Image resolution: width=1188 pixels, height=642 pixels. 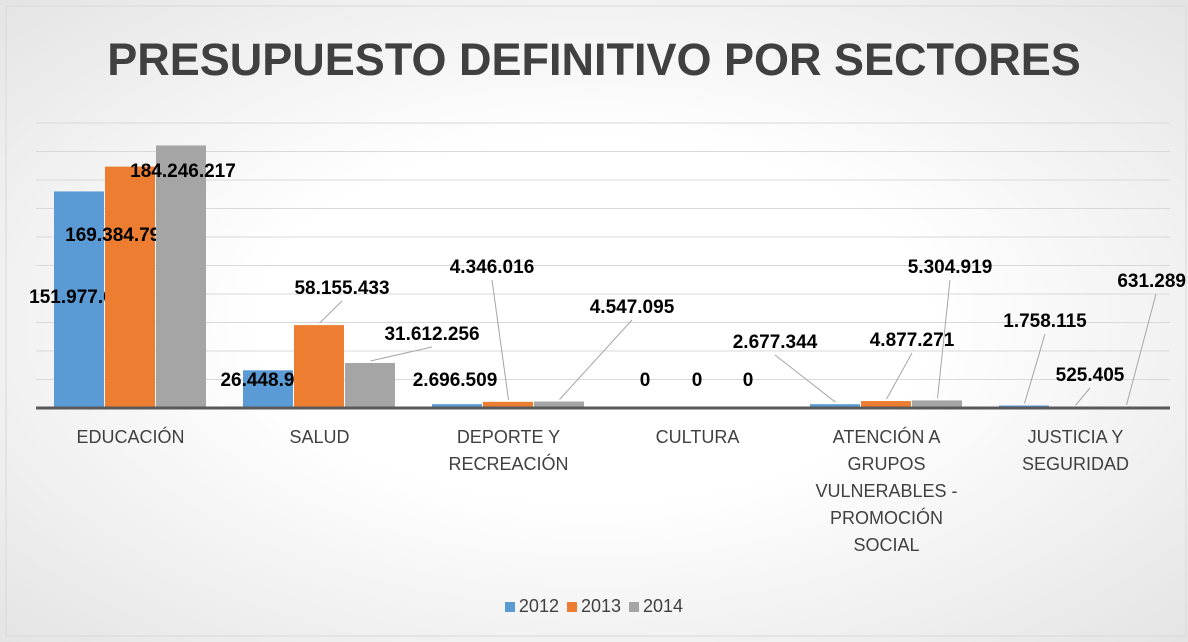 I want to click on data-label: 631.289, so click(x=1151, y=281).